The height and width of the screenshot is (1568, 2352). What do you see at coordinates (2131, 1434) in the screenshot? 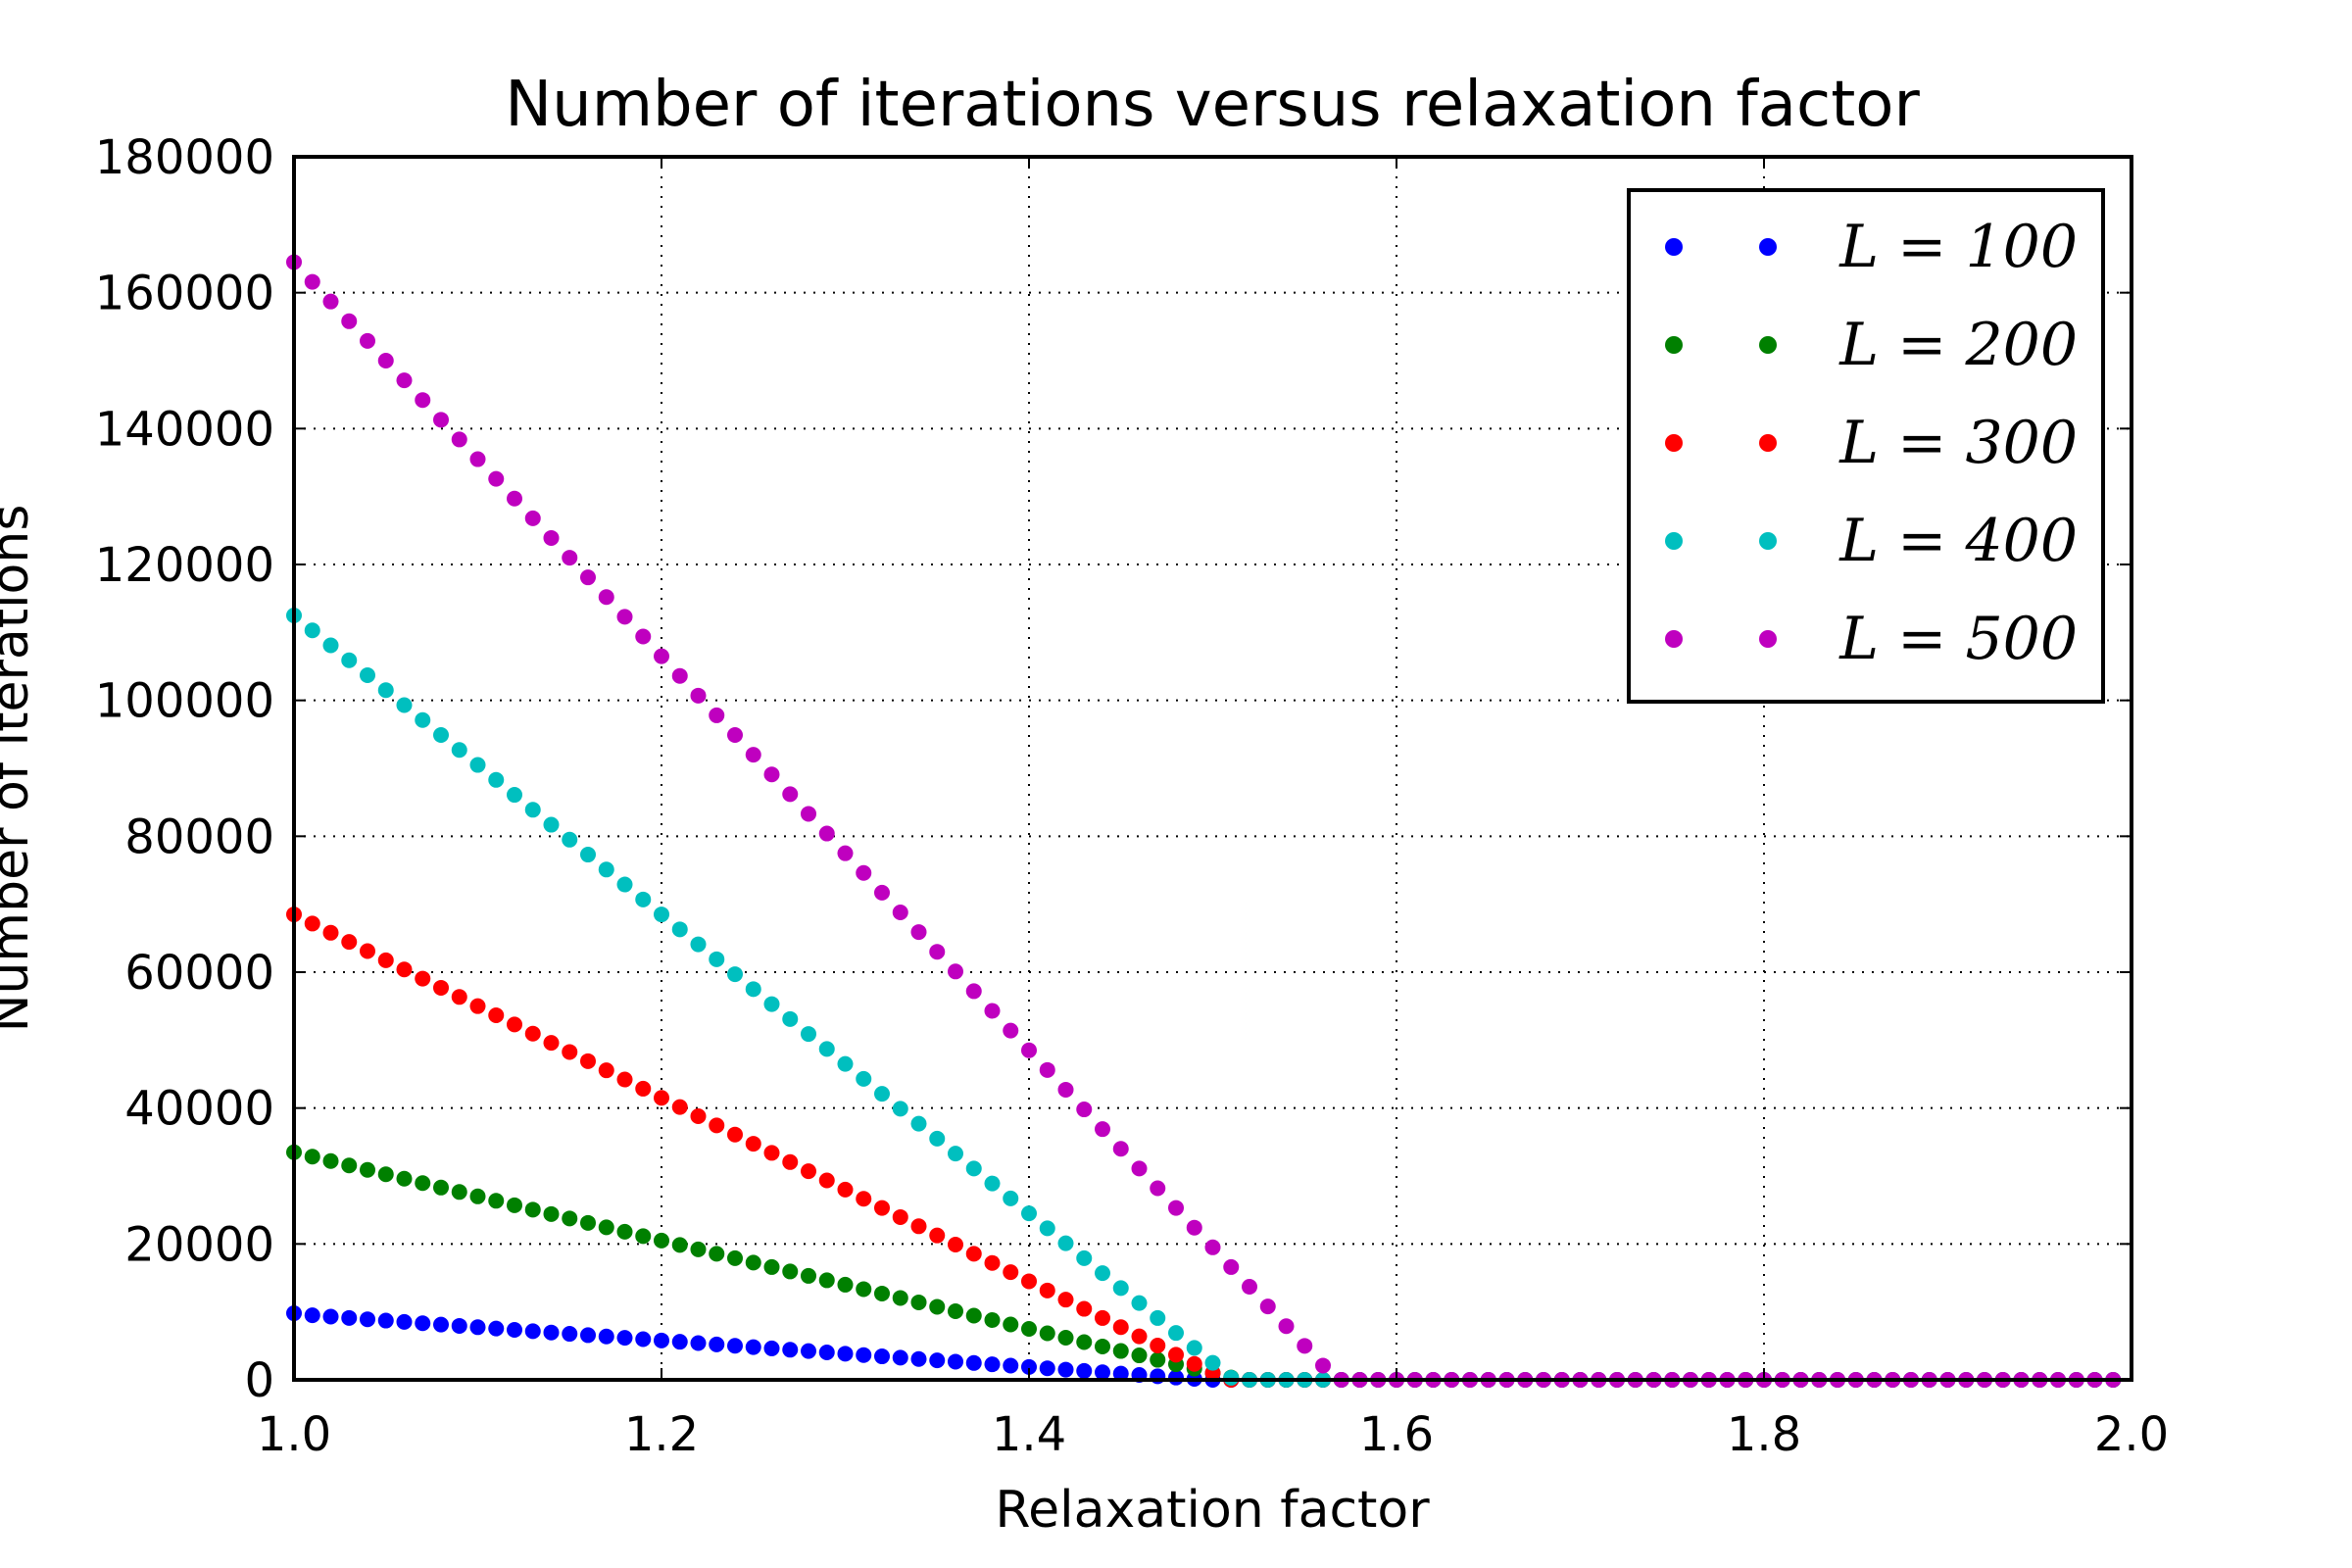
I see `x-tick-label: 2.0` at bounding box center [2131, 1434].